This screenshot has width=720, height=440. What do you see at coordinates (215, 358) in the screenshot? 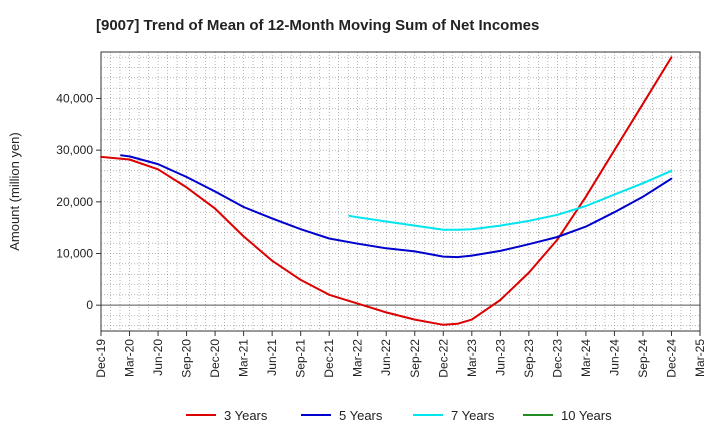
I see `x-tick-label: Dec-20` at bounding box center [215, 358].